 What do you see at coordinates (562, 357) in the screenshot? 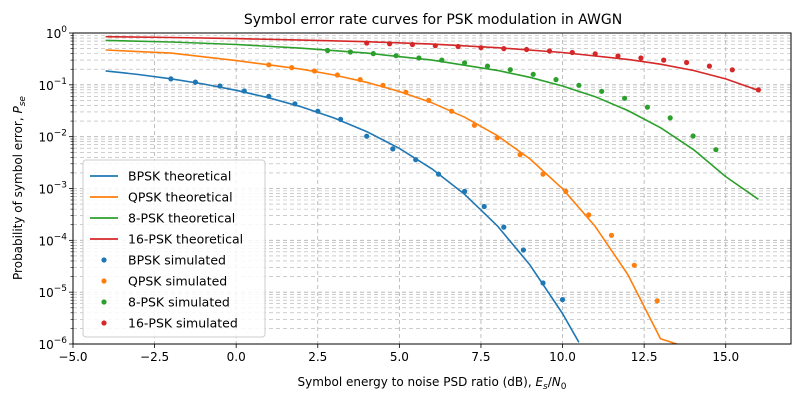
I see `x-tick-label: 10.0` at bounding box center [562, 357].